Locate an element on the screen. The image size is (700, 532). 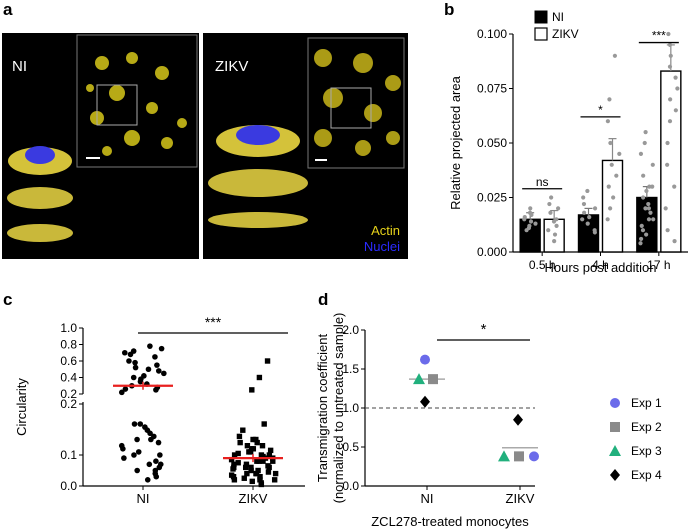
legend-actin: Actin is located at coordinates (385, 230).